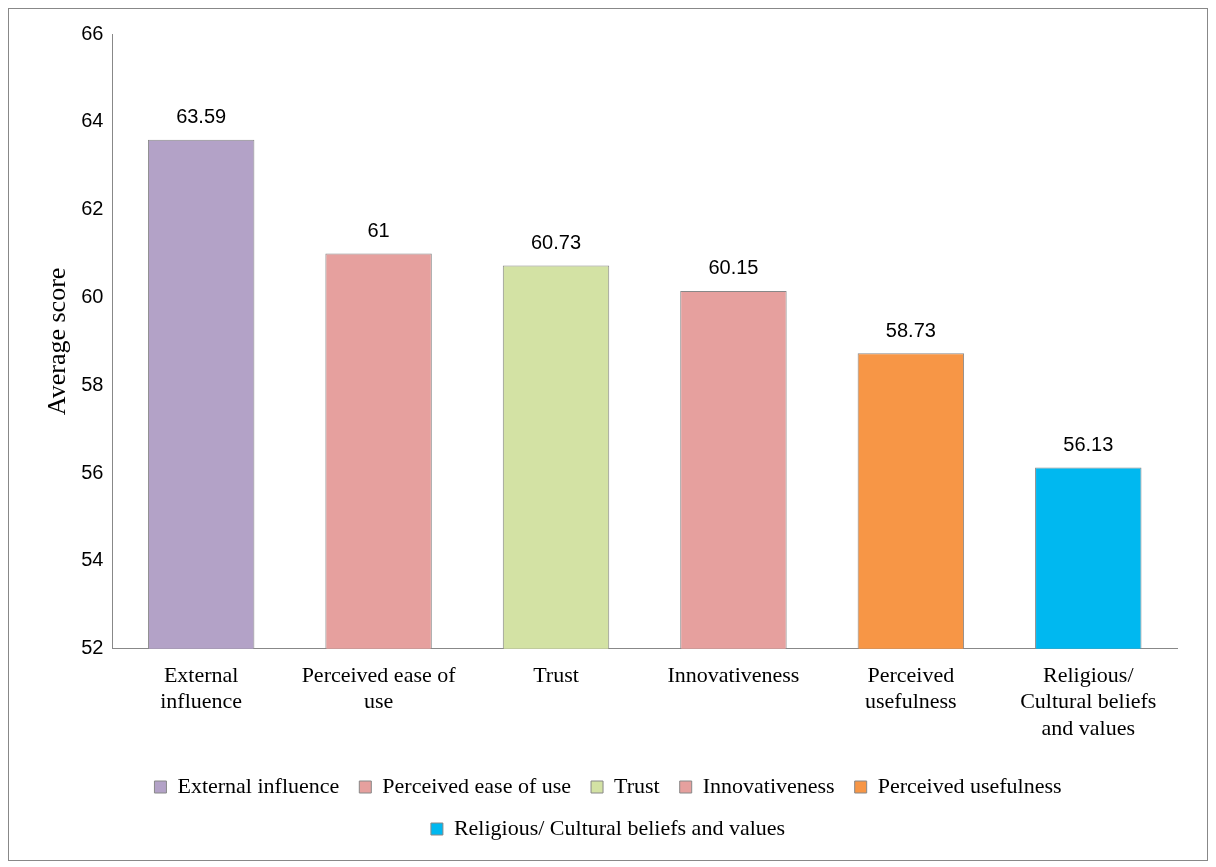 The height and width of the screenshot is (867, 1216). I want to click on x-tick-label: Trust, so click(556, 674).